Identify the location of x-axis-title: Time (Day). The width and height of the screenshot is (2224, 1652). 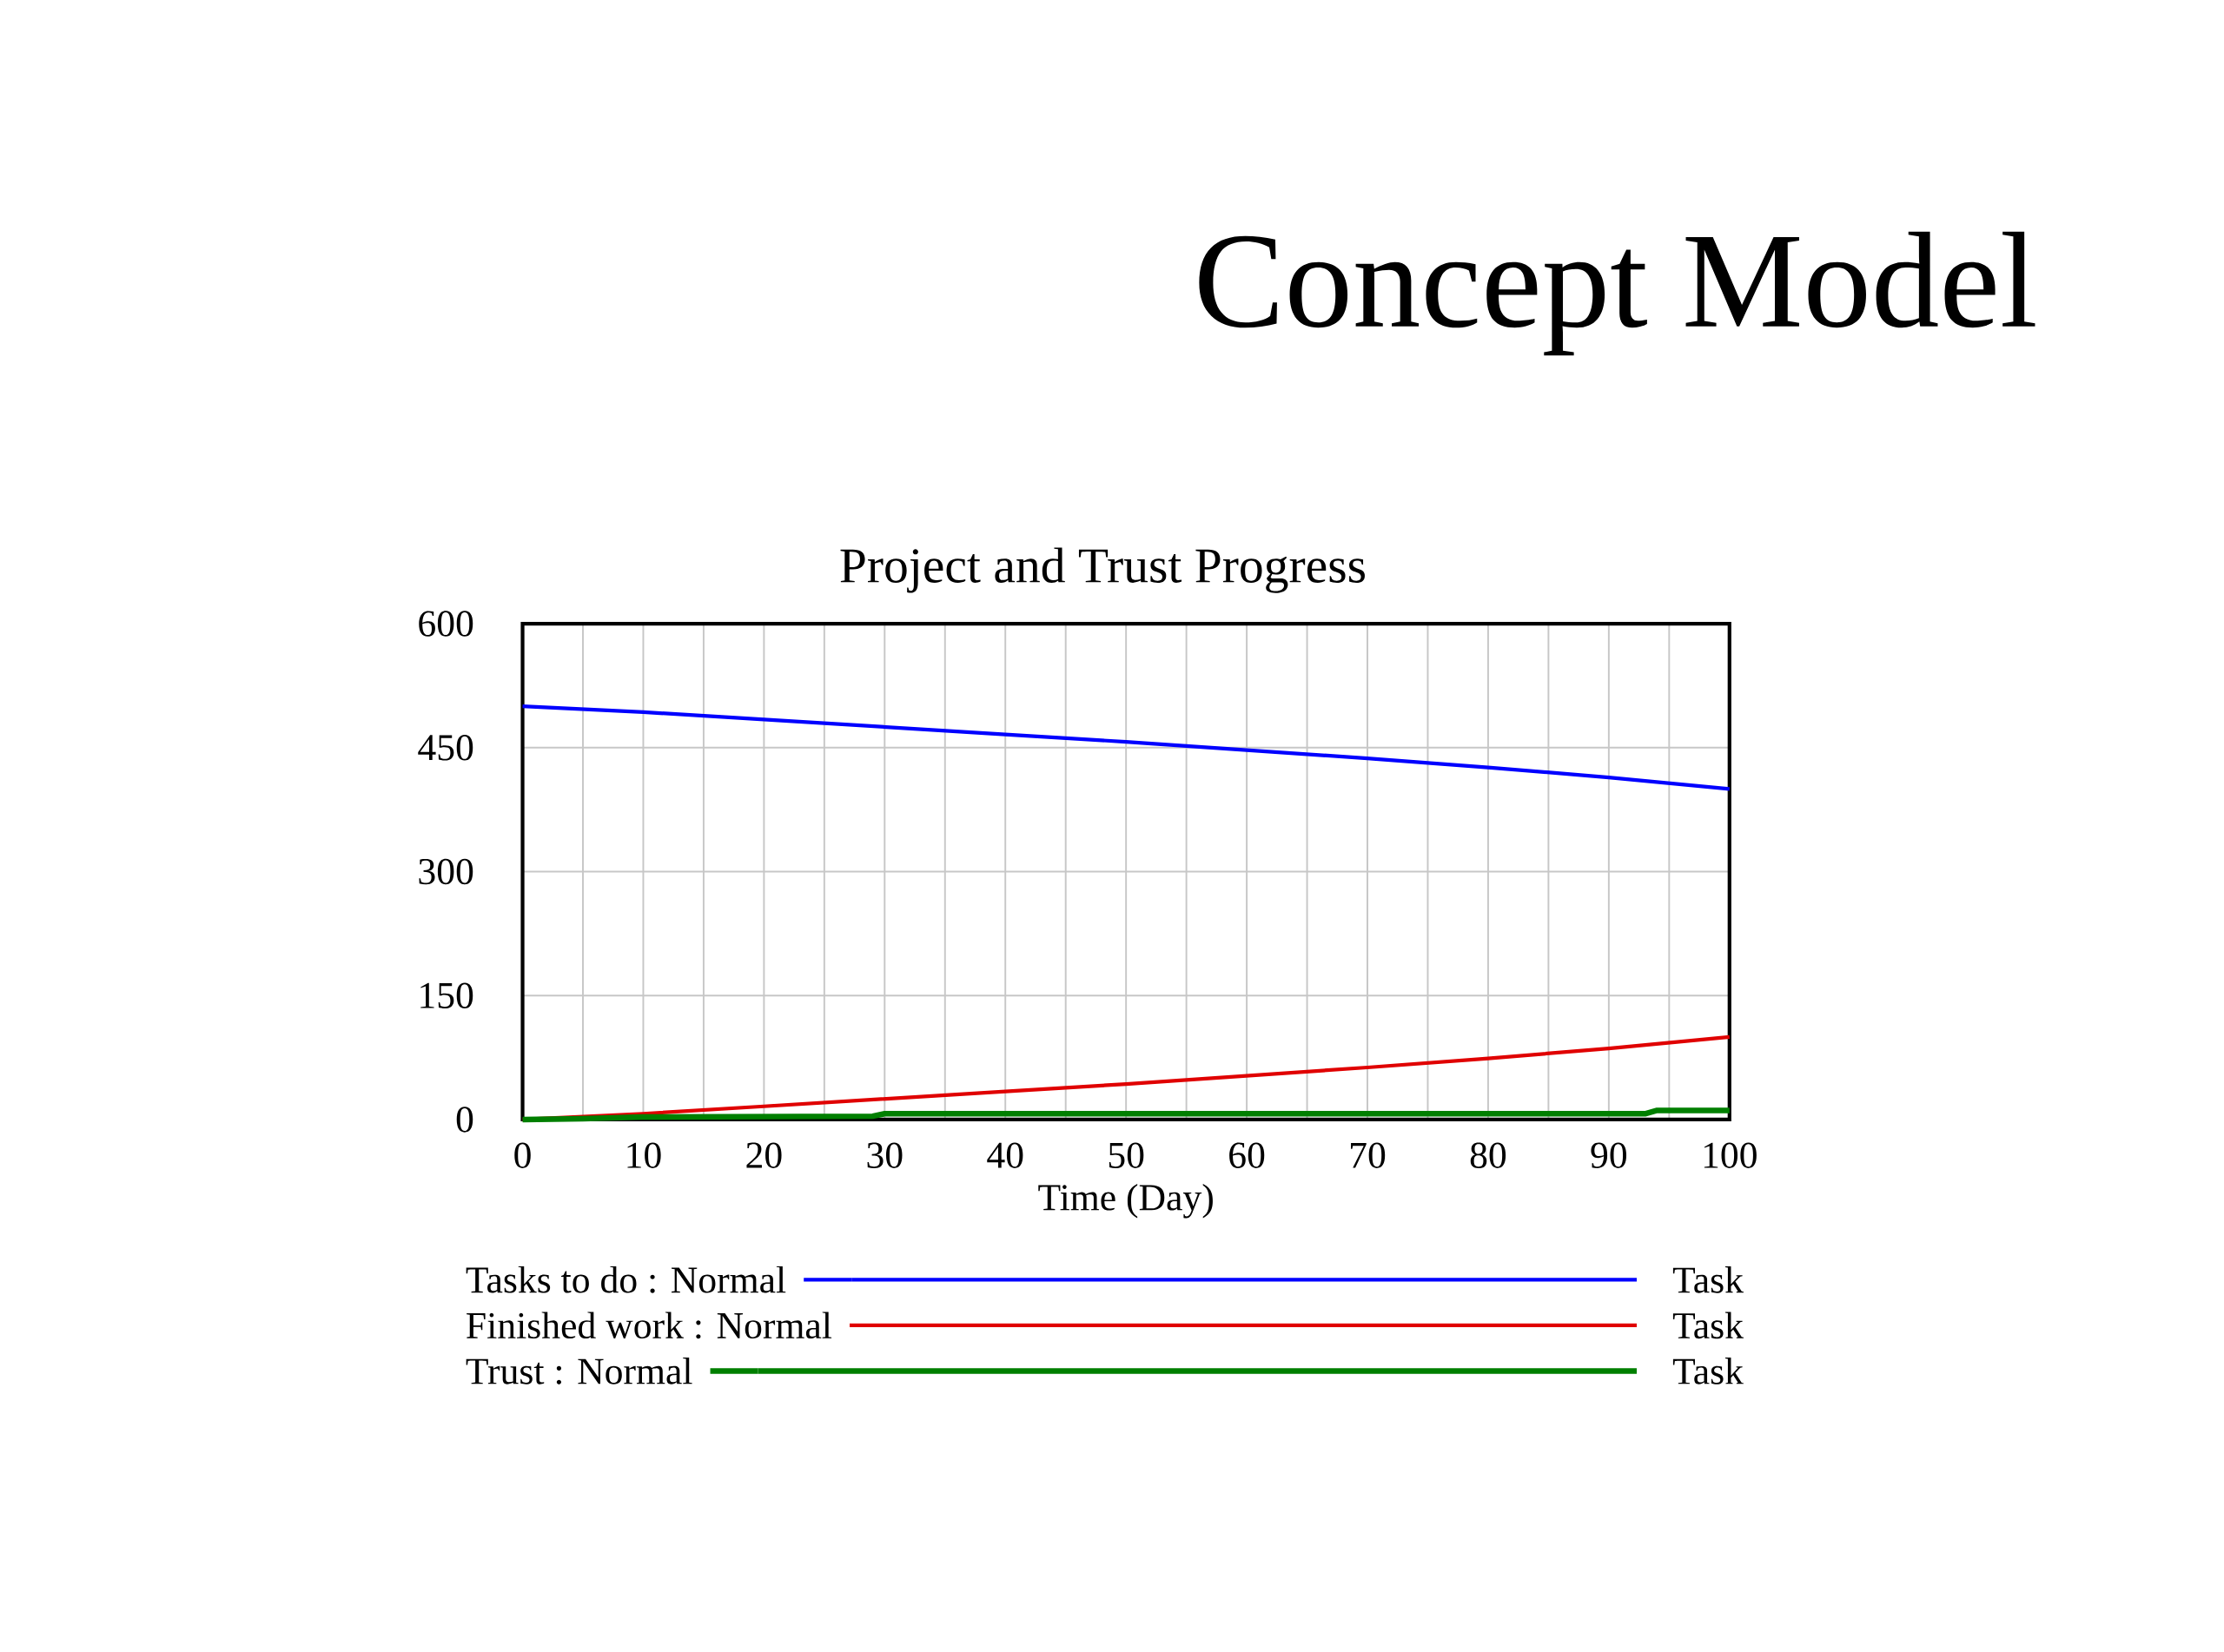
(1125, 1201).